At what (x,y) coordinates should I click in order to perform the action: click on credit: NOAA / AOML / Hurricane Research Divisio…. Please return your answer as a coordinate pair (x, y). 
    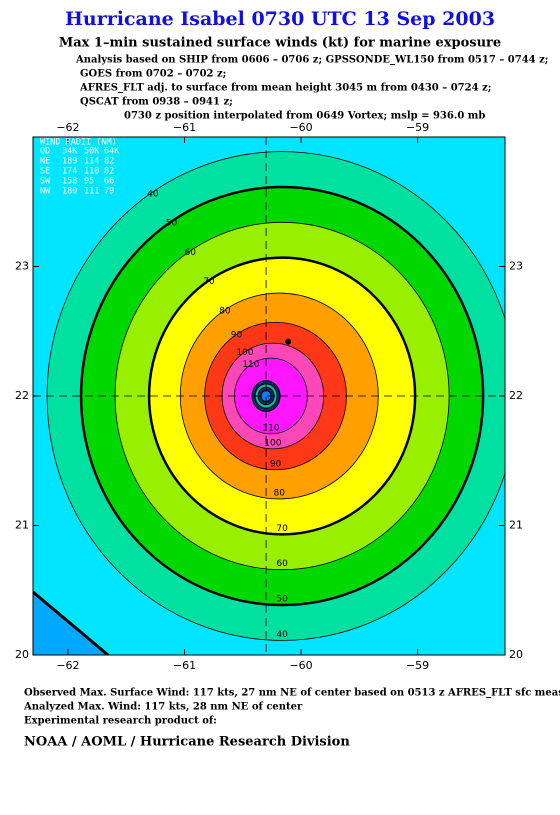
    Looking at the image, I should click on (187, 742).